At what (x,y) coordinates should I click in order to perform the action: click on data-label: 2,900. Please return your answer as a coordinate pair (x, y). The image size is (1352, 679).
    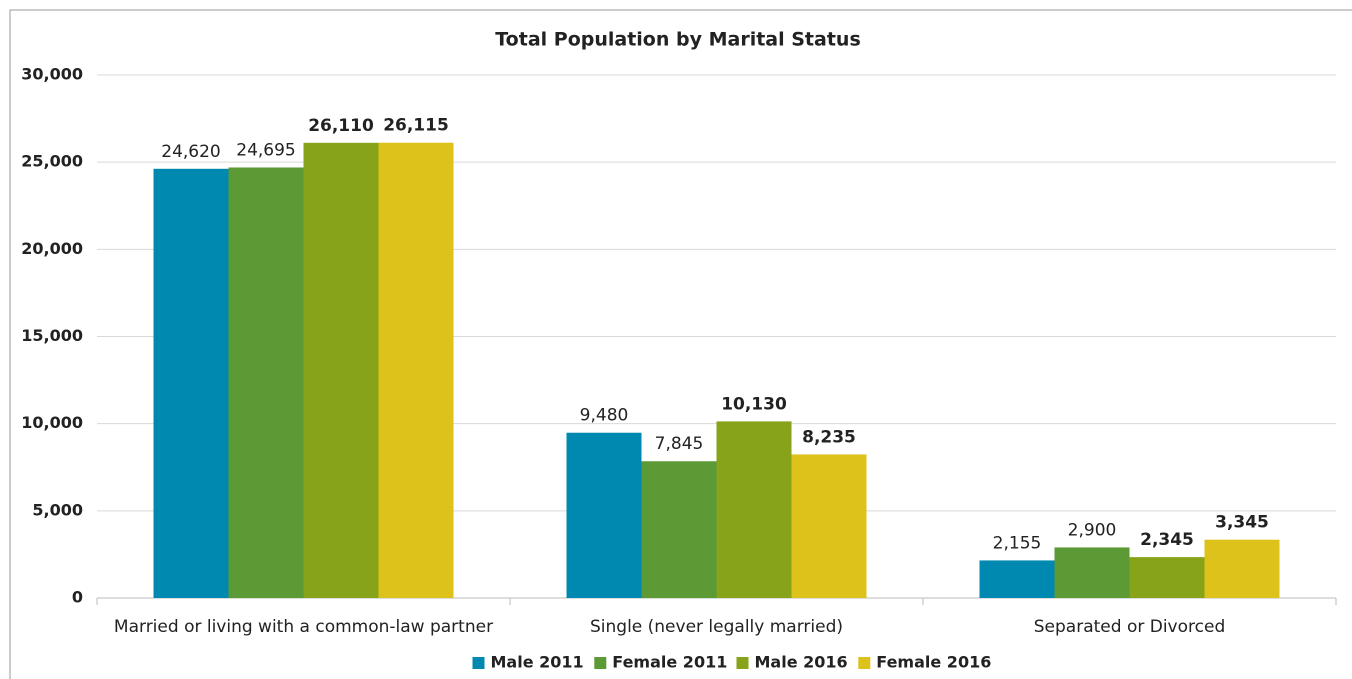
    Looking at the image, I should click on (1092, 530).